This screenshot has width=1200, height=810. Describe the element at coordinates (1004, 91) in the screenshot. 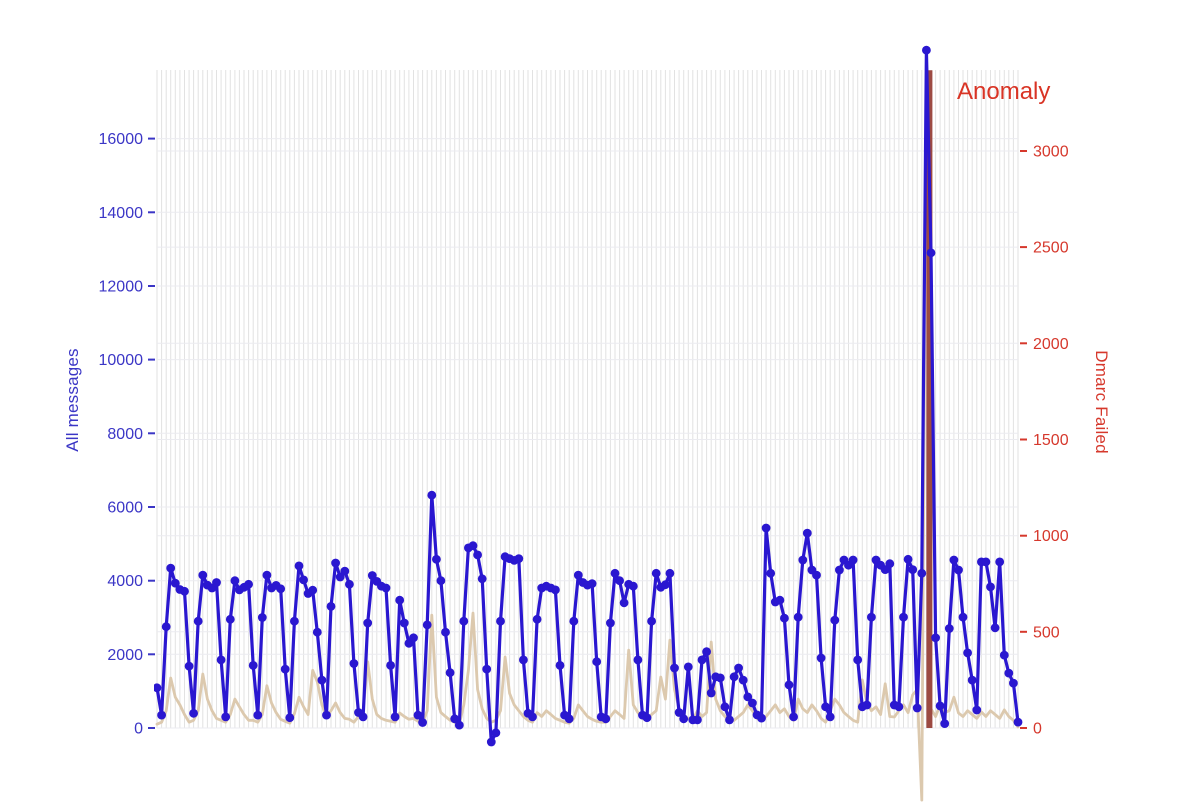

I see `anomaly-annotation: Anomaly` at that location.